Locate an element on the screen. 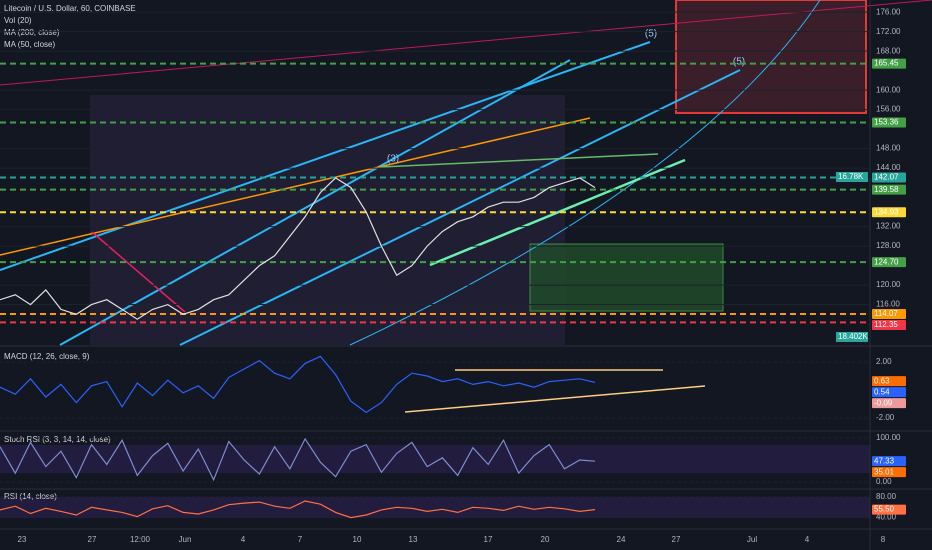  volume-badge-label: 18.402K is located at coordinates (853, 336).